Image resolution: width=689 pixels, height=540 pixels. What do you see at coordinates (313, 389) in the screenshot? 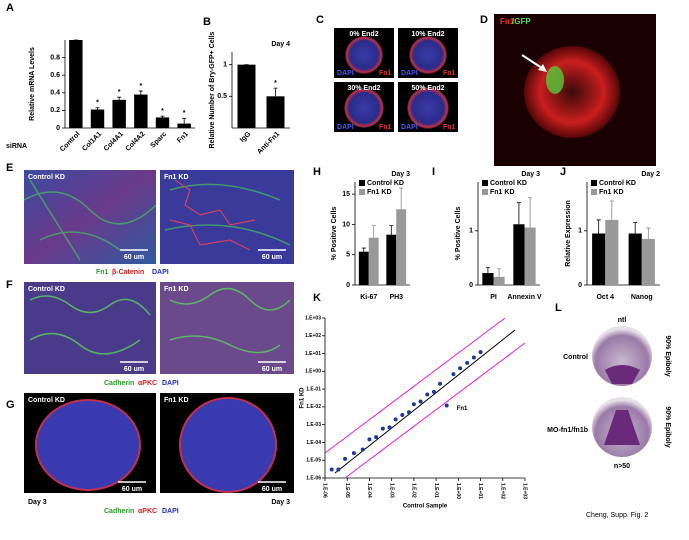
I see `y-tick-label: 1.E-01` at bounding box center [313, 389].